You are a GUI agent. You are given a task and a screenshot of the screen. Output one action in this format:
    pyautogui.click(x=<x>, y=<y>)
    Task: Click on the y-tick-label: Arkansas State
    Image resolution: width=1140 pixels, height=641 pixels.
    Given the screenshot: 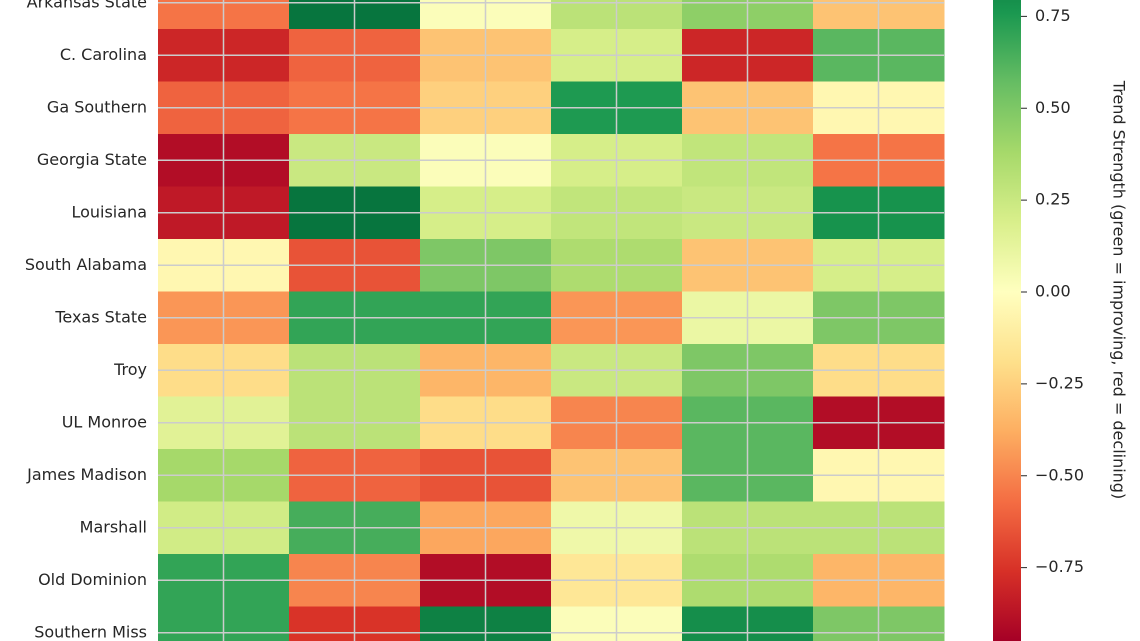 What is the action you would take?
    pyautogui.click(x=87, y=5)
    